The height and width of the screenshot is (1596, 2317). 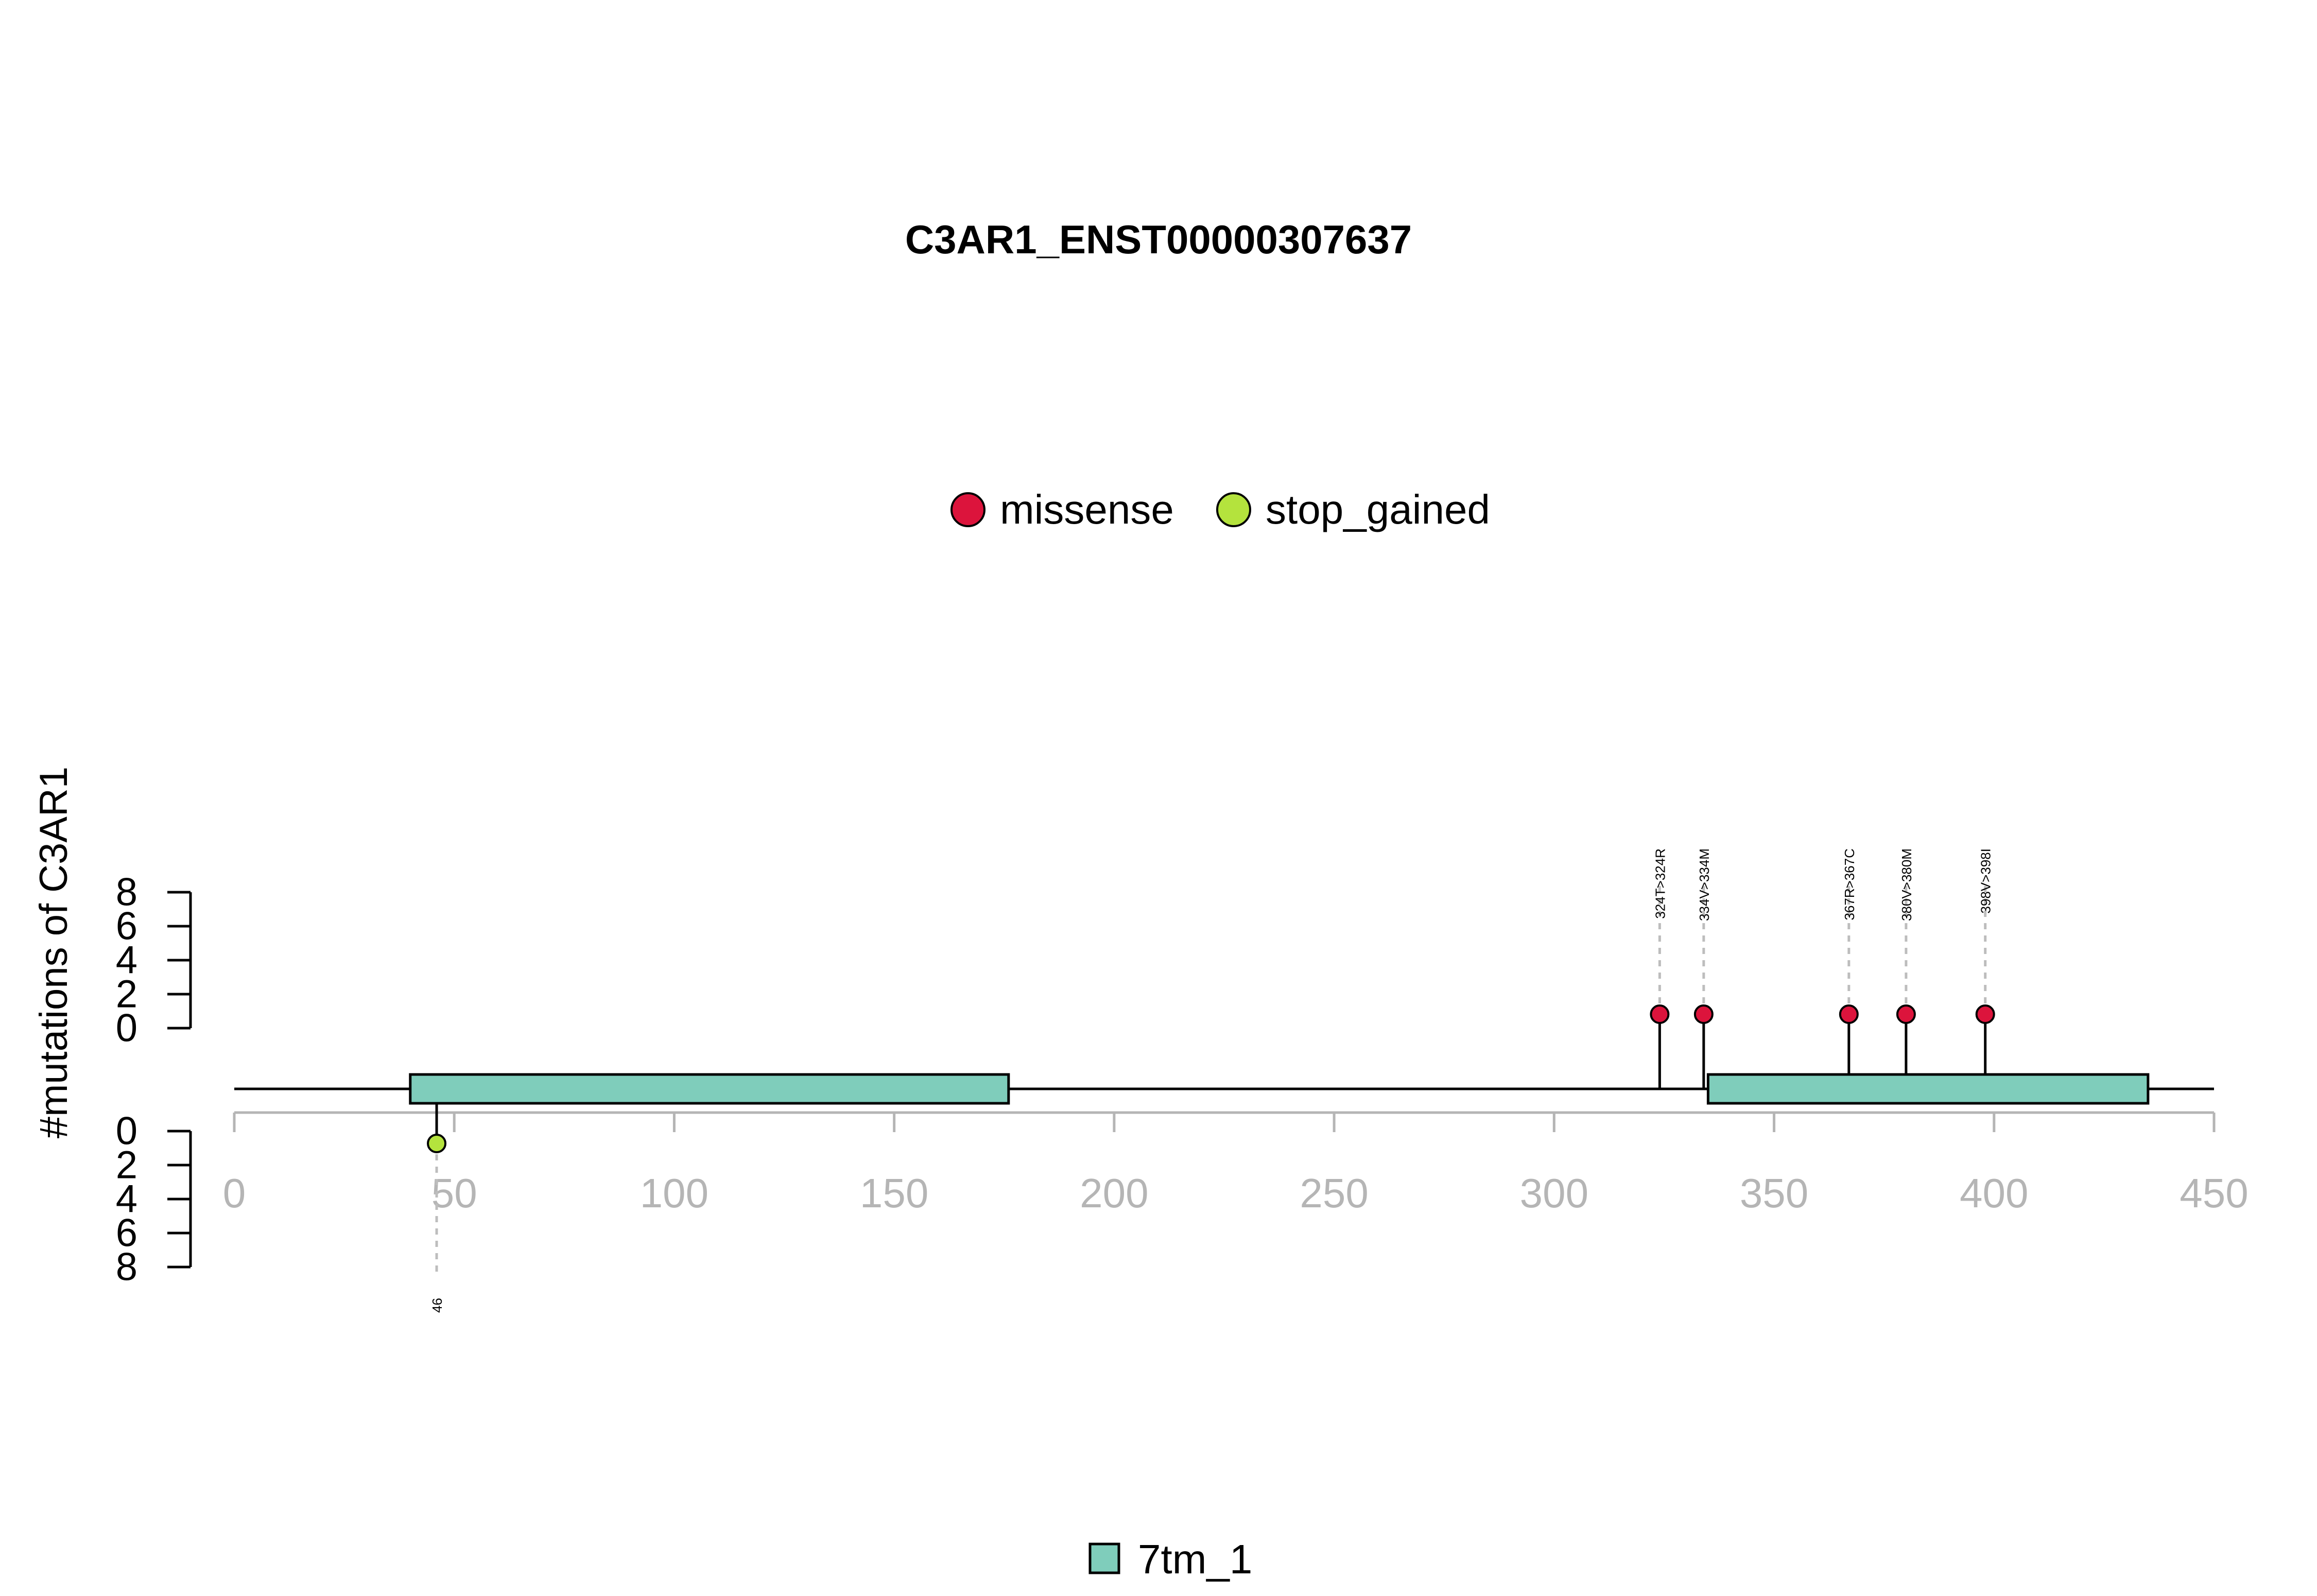 I want to click on lollipop-heads, so click(x=1211, y=1078).